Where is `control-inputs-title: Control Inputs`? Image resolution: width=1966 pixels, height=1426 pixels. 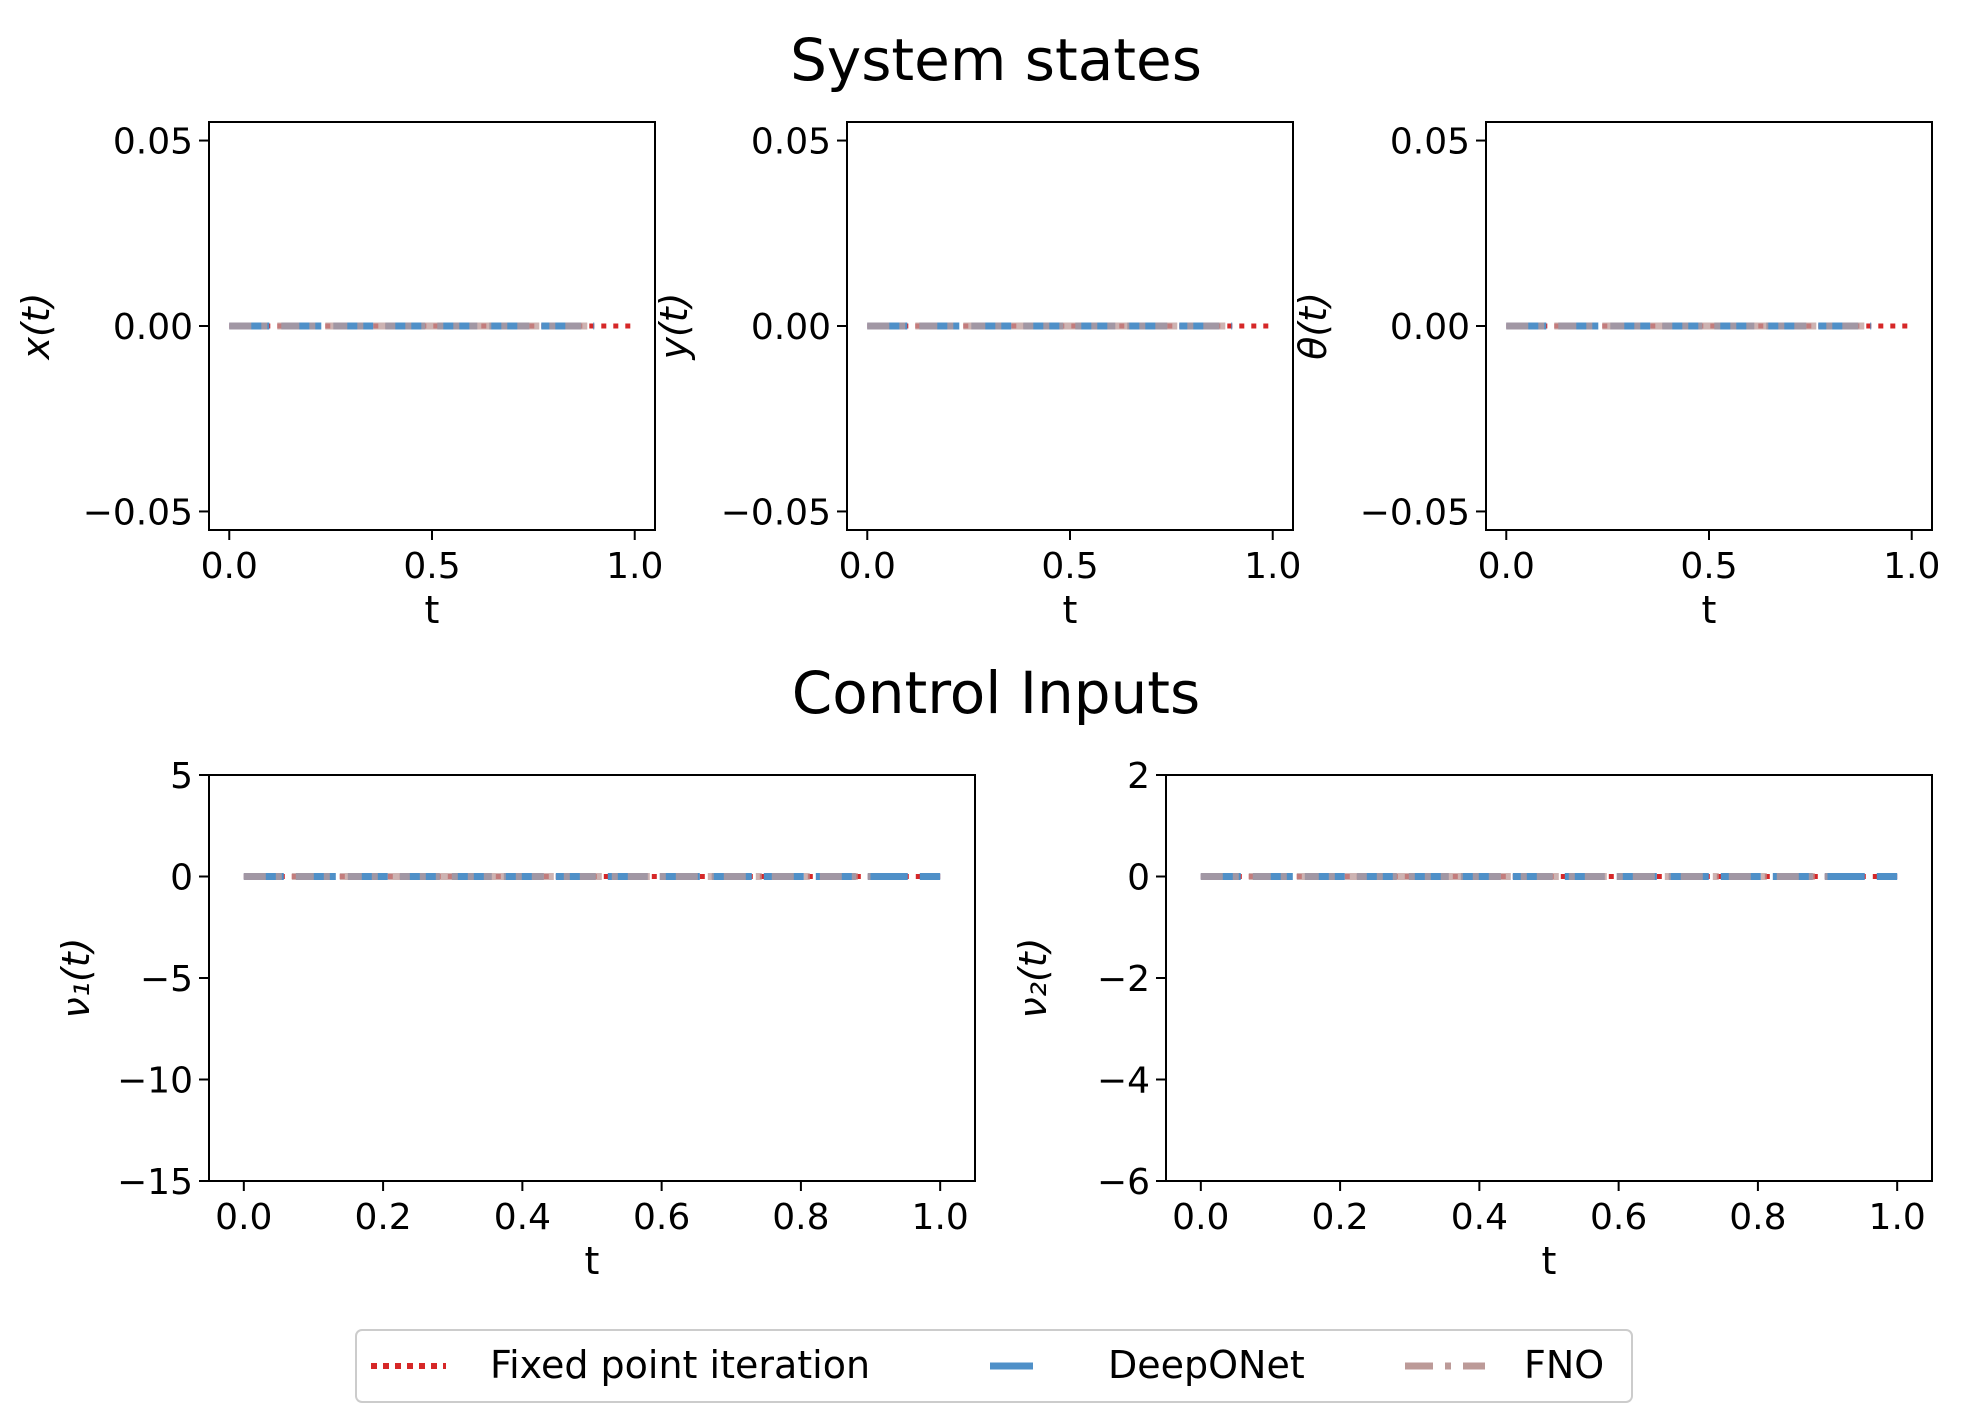
control-inputs-title: Control Inputs is located at coordinates (996, 693).